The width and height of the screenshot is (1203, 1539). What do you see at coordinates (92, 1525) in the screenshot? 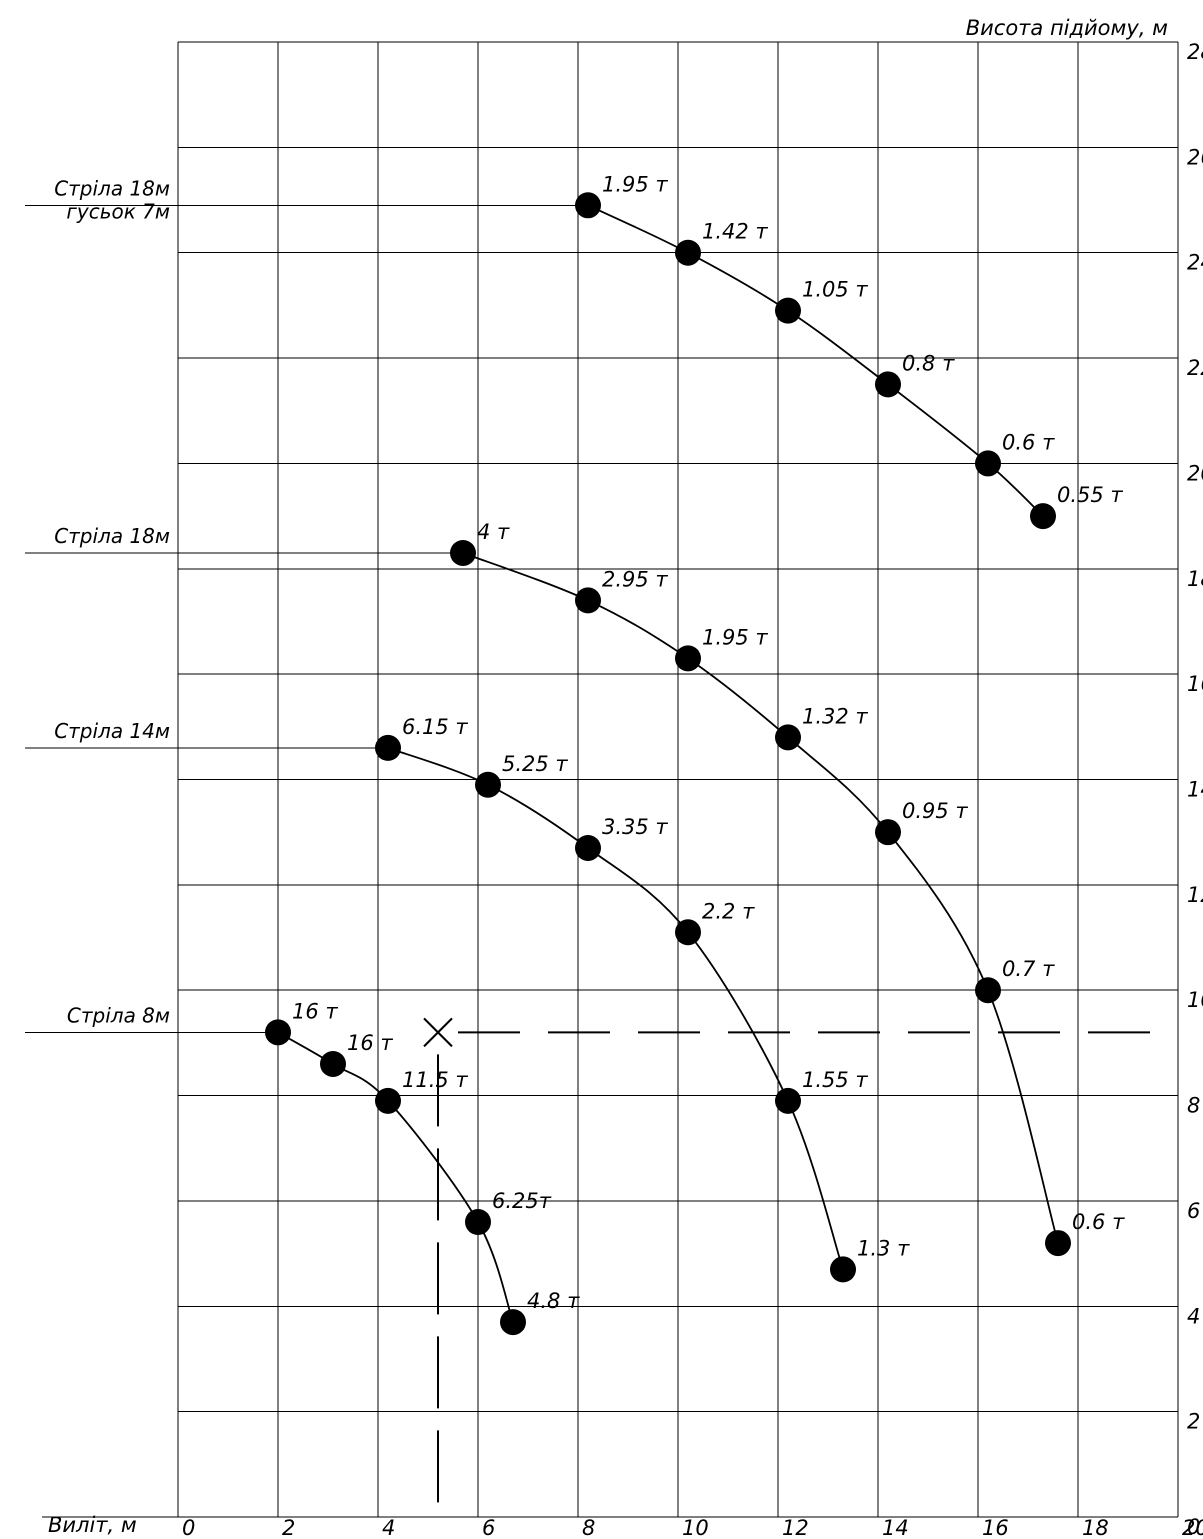
I see `x-axis-title: Виліт, м` at bounding box center [92, 1525].